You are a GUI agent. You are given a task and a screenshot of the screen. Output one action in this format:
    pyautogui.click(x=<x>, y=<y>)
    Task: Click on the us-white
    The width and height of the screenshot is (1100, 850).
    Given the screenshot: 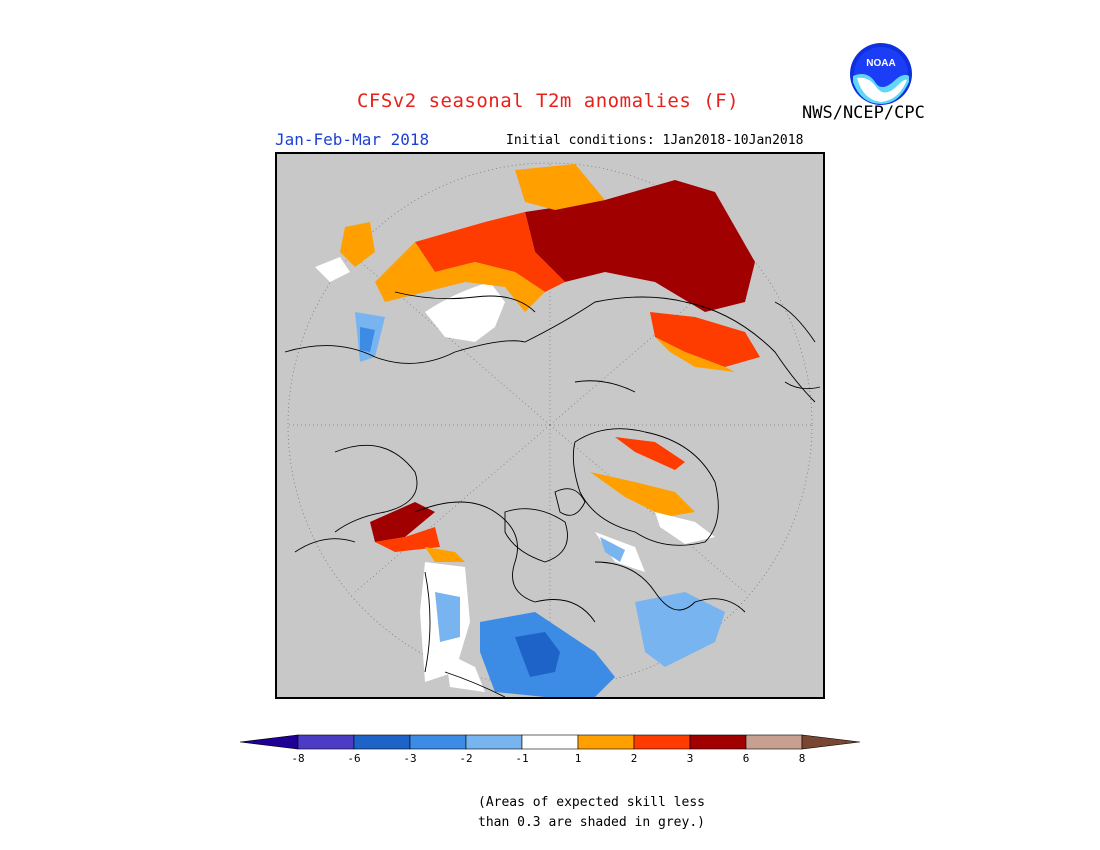 What is the action you would take?
    pyautogui.click(x=465, y=672)
    